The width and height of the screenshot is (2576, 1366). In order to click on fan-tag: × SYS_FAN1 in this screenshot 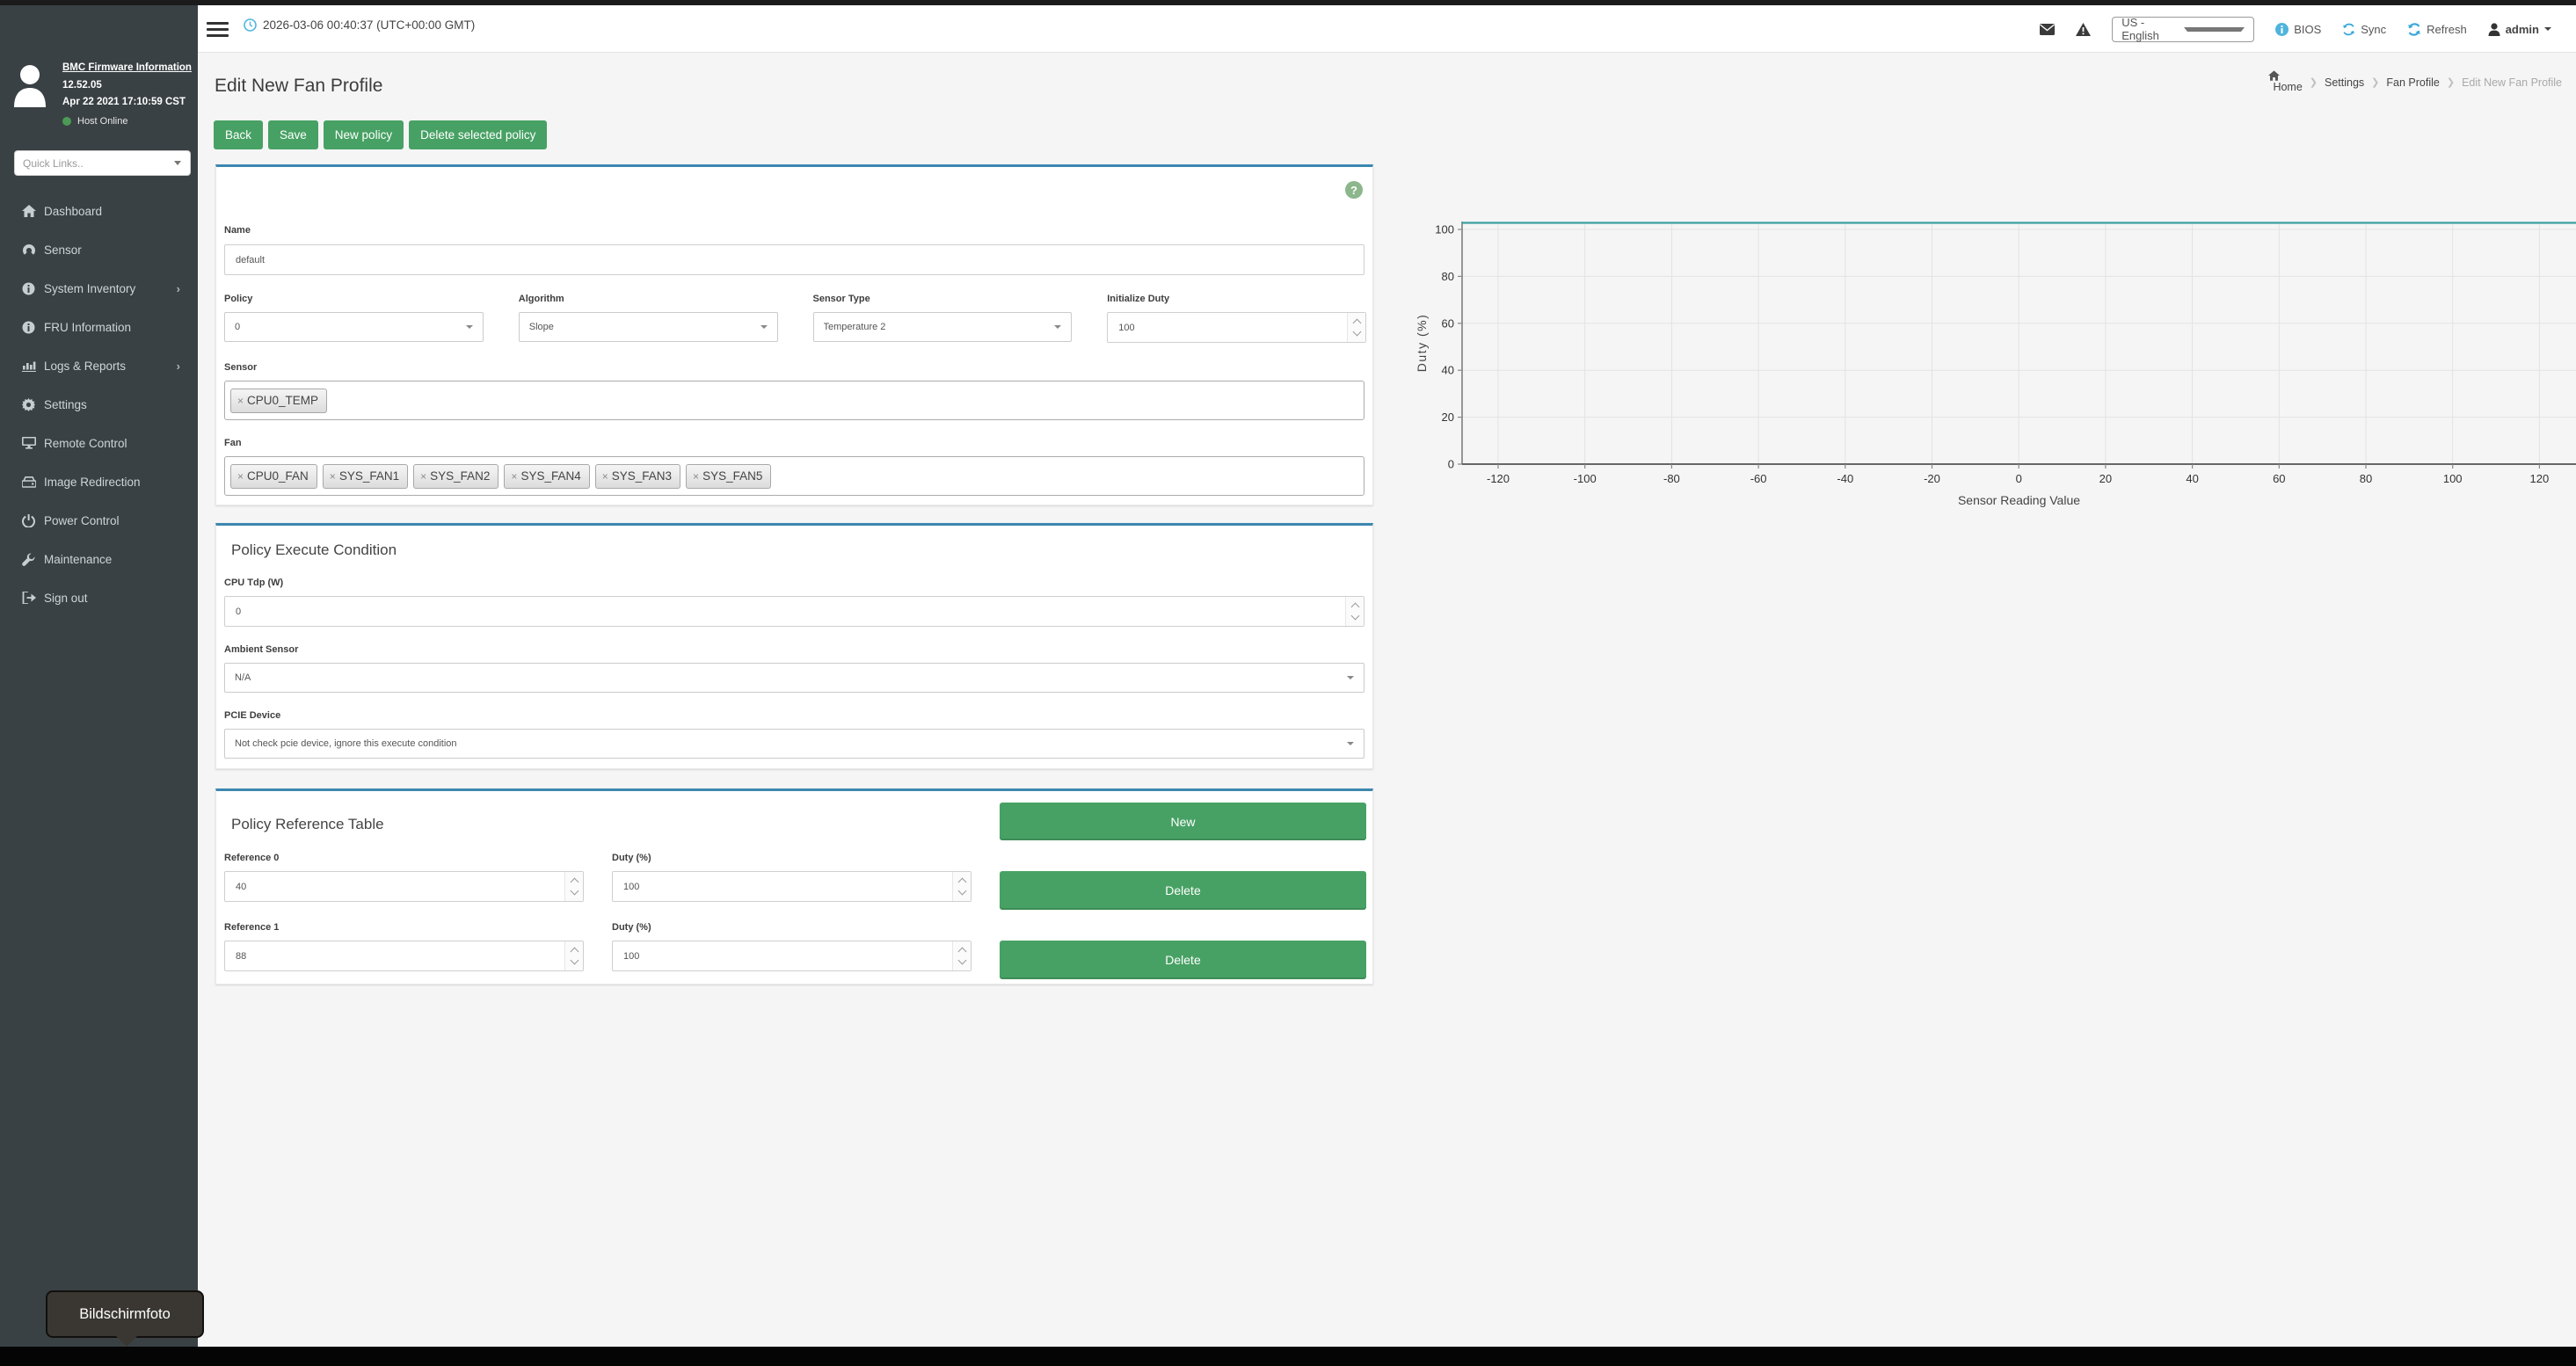, I will do `click(365, 476)`.